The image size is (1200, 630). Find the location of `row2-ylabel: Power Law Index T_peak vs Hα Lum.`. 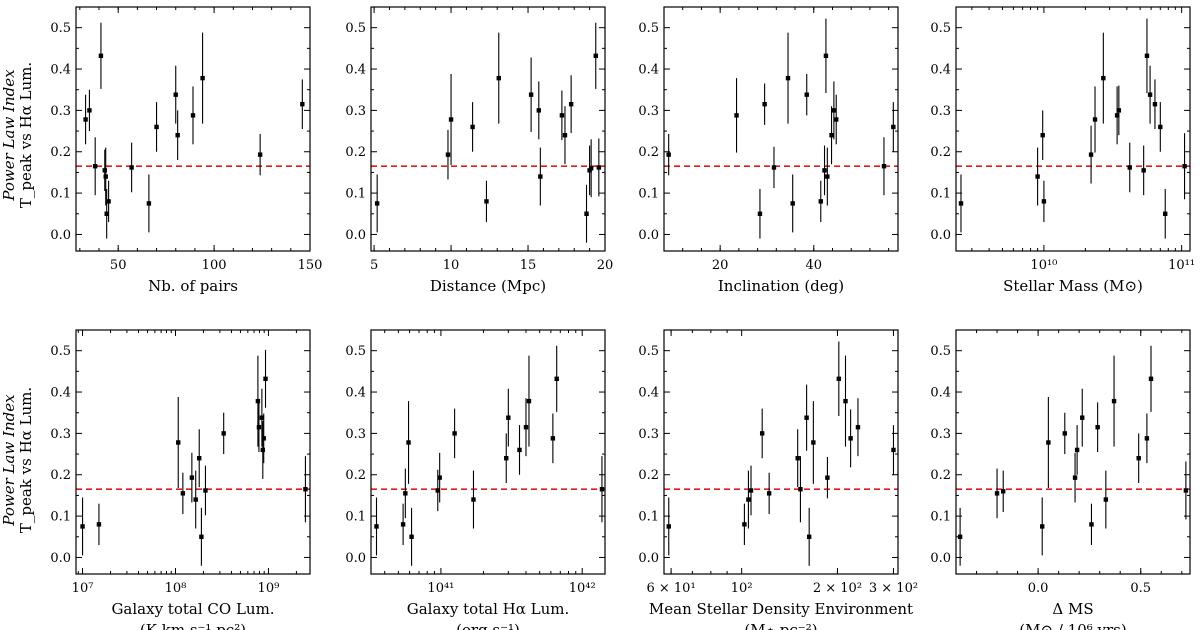

row2-ylabel: Power Law Index T_peak vs Hα Lum. is located at coordinates (17, 460).